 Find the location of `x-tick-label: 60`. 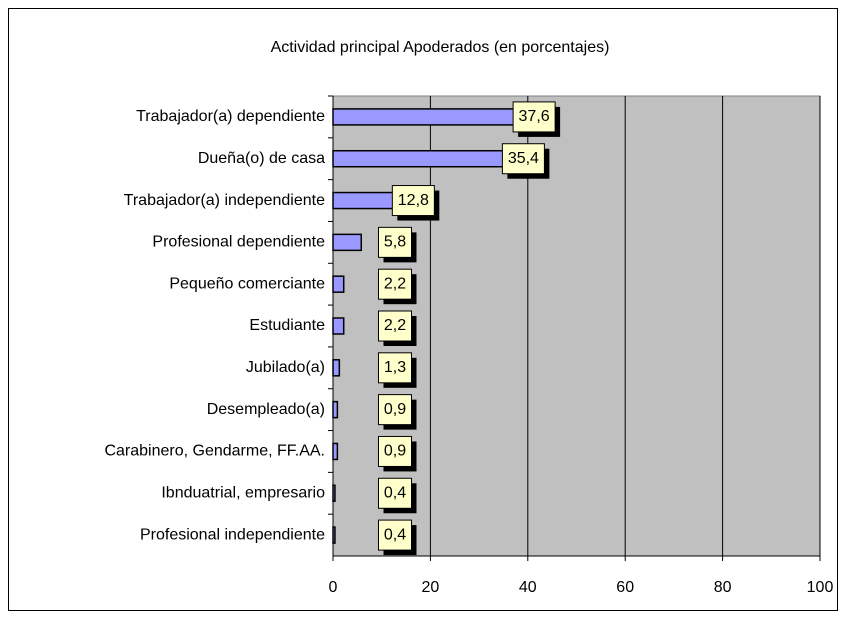

x-tick-label: 60 is located at coordinates (625, 587).